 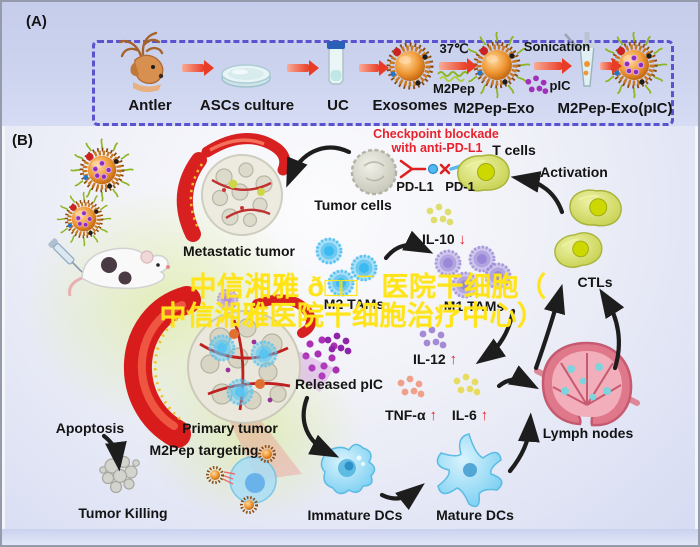 I want to click on label-m1-tams: M1 TAMs, so click(x=474, y=306).